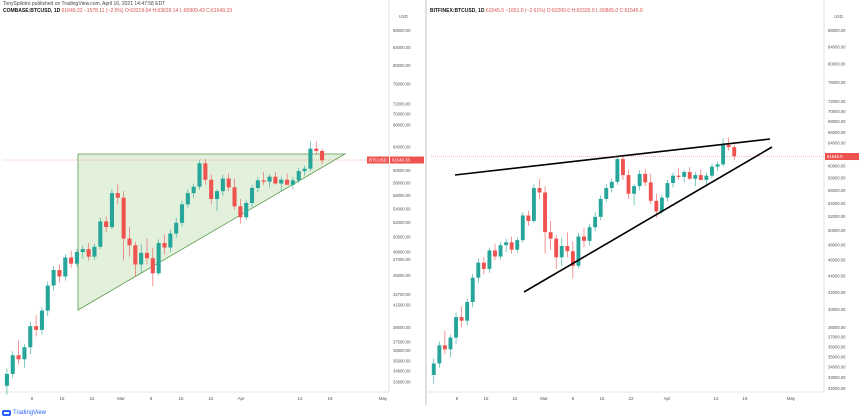 The height and width of the screenshot is (417, 860). Describe the element at coordinates (667, 398) in the screenshot. I see `x-tick-label: Apr` at that location.